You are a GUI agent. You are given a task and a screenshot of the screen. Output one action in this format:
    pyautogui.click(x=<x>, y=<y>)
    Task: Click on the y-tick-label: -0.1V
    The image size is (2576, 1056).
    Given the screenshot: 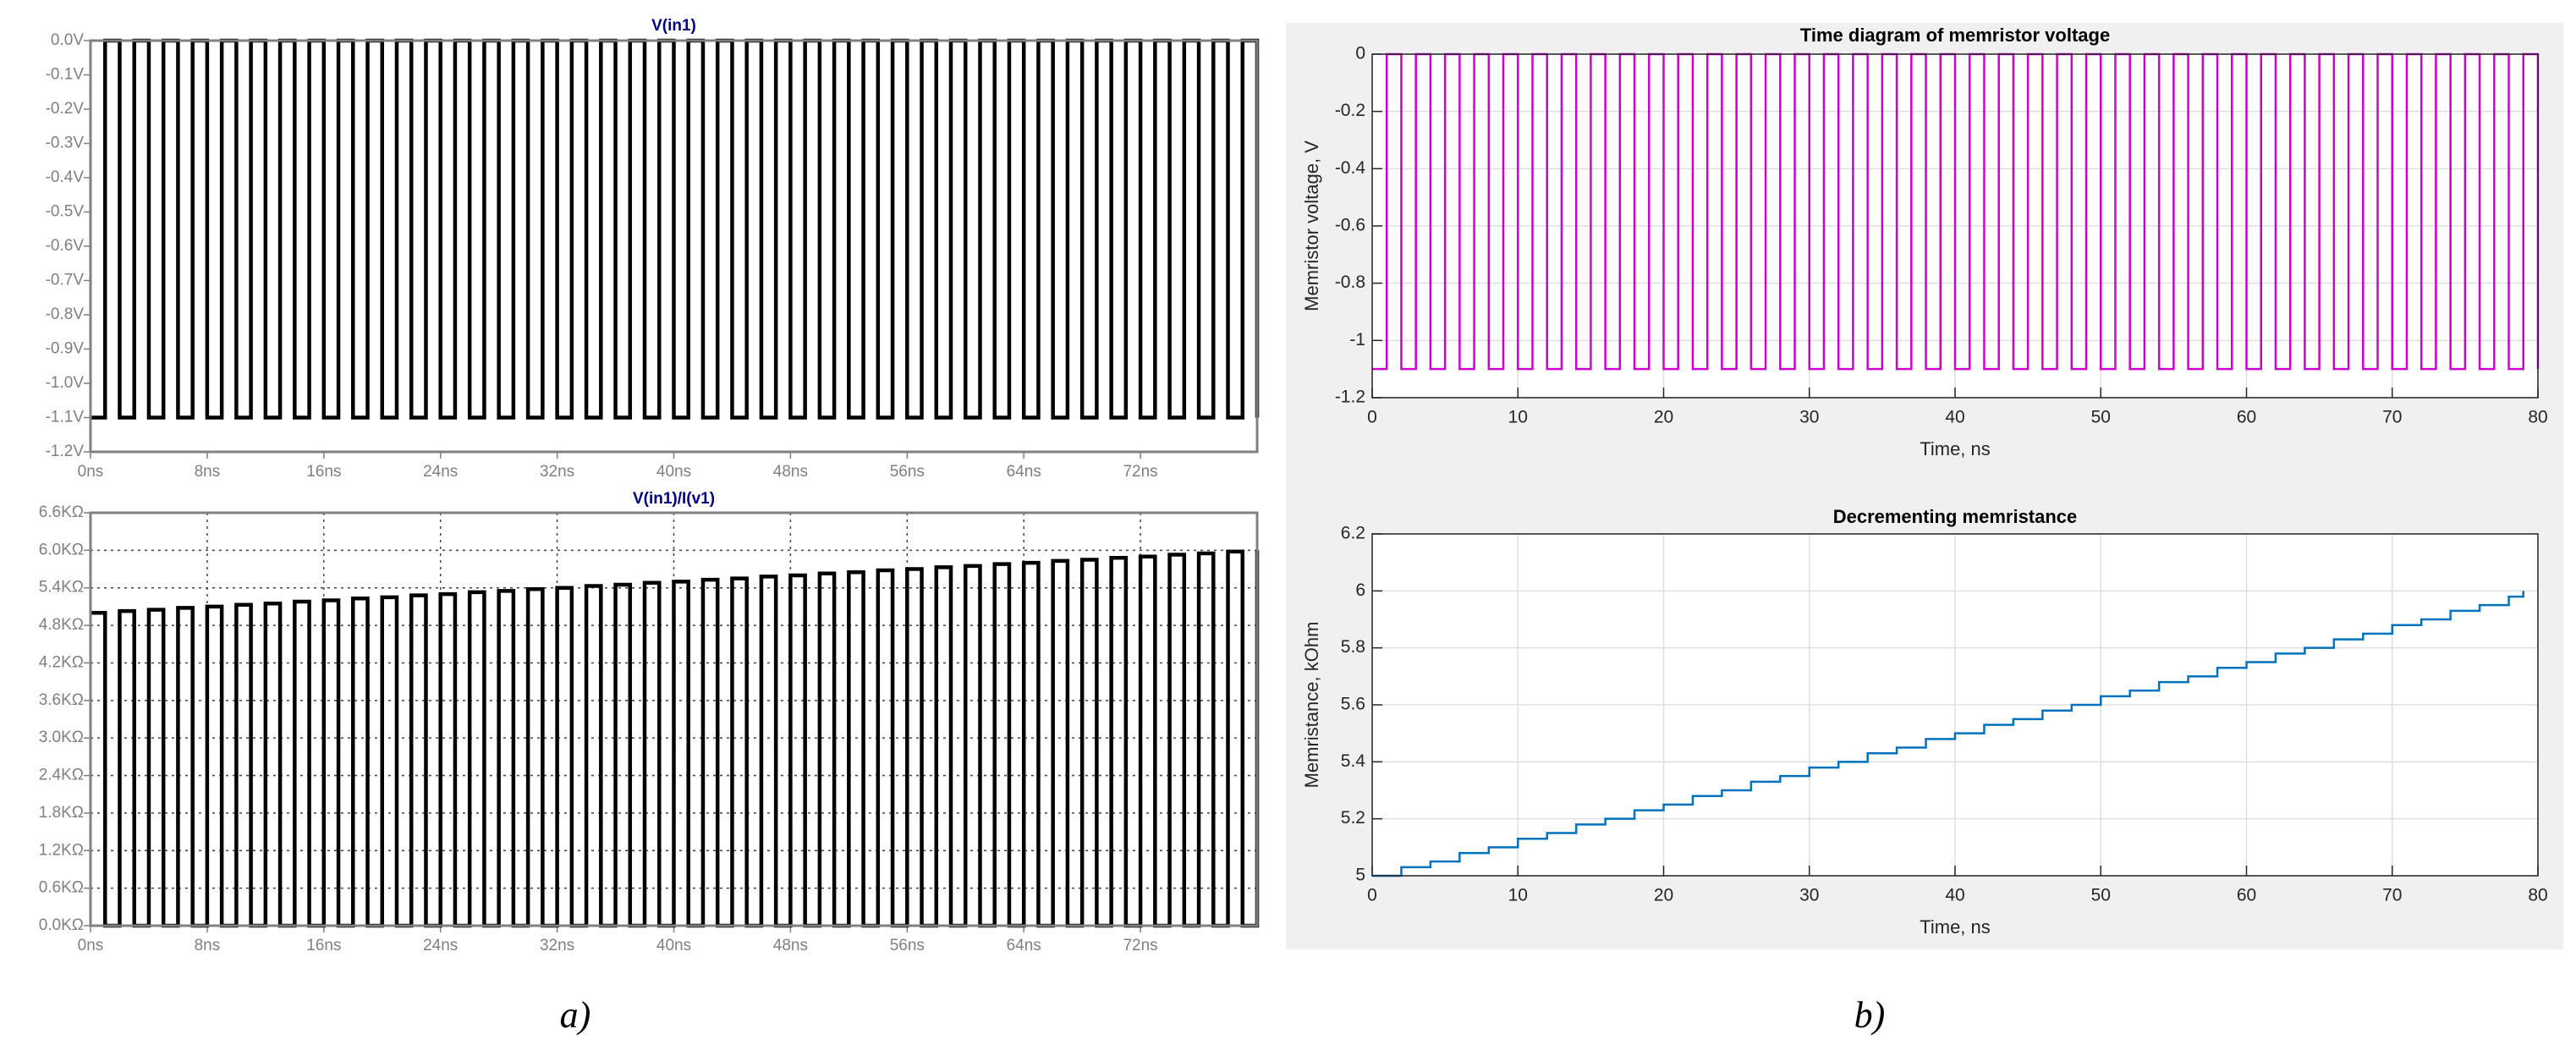 What is the action you would take?
    pyautogui.click(x=65, y=75)
    